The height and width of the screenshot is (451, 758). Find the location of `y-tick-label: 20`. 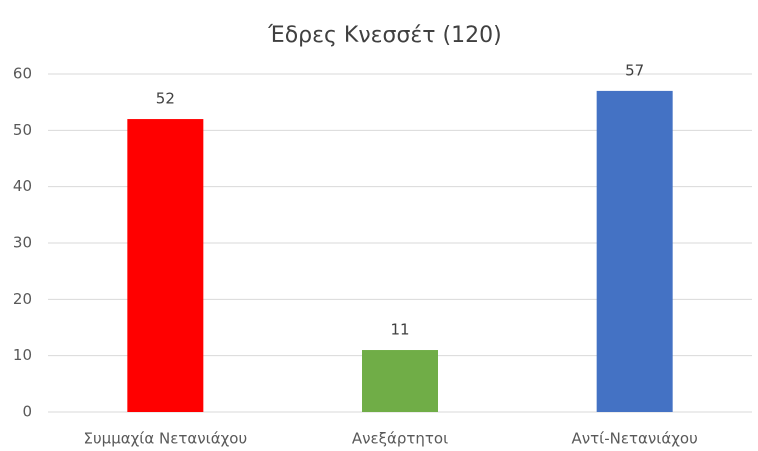

y-tick-label: 20 is located at coordinates (22, 299).